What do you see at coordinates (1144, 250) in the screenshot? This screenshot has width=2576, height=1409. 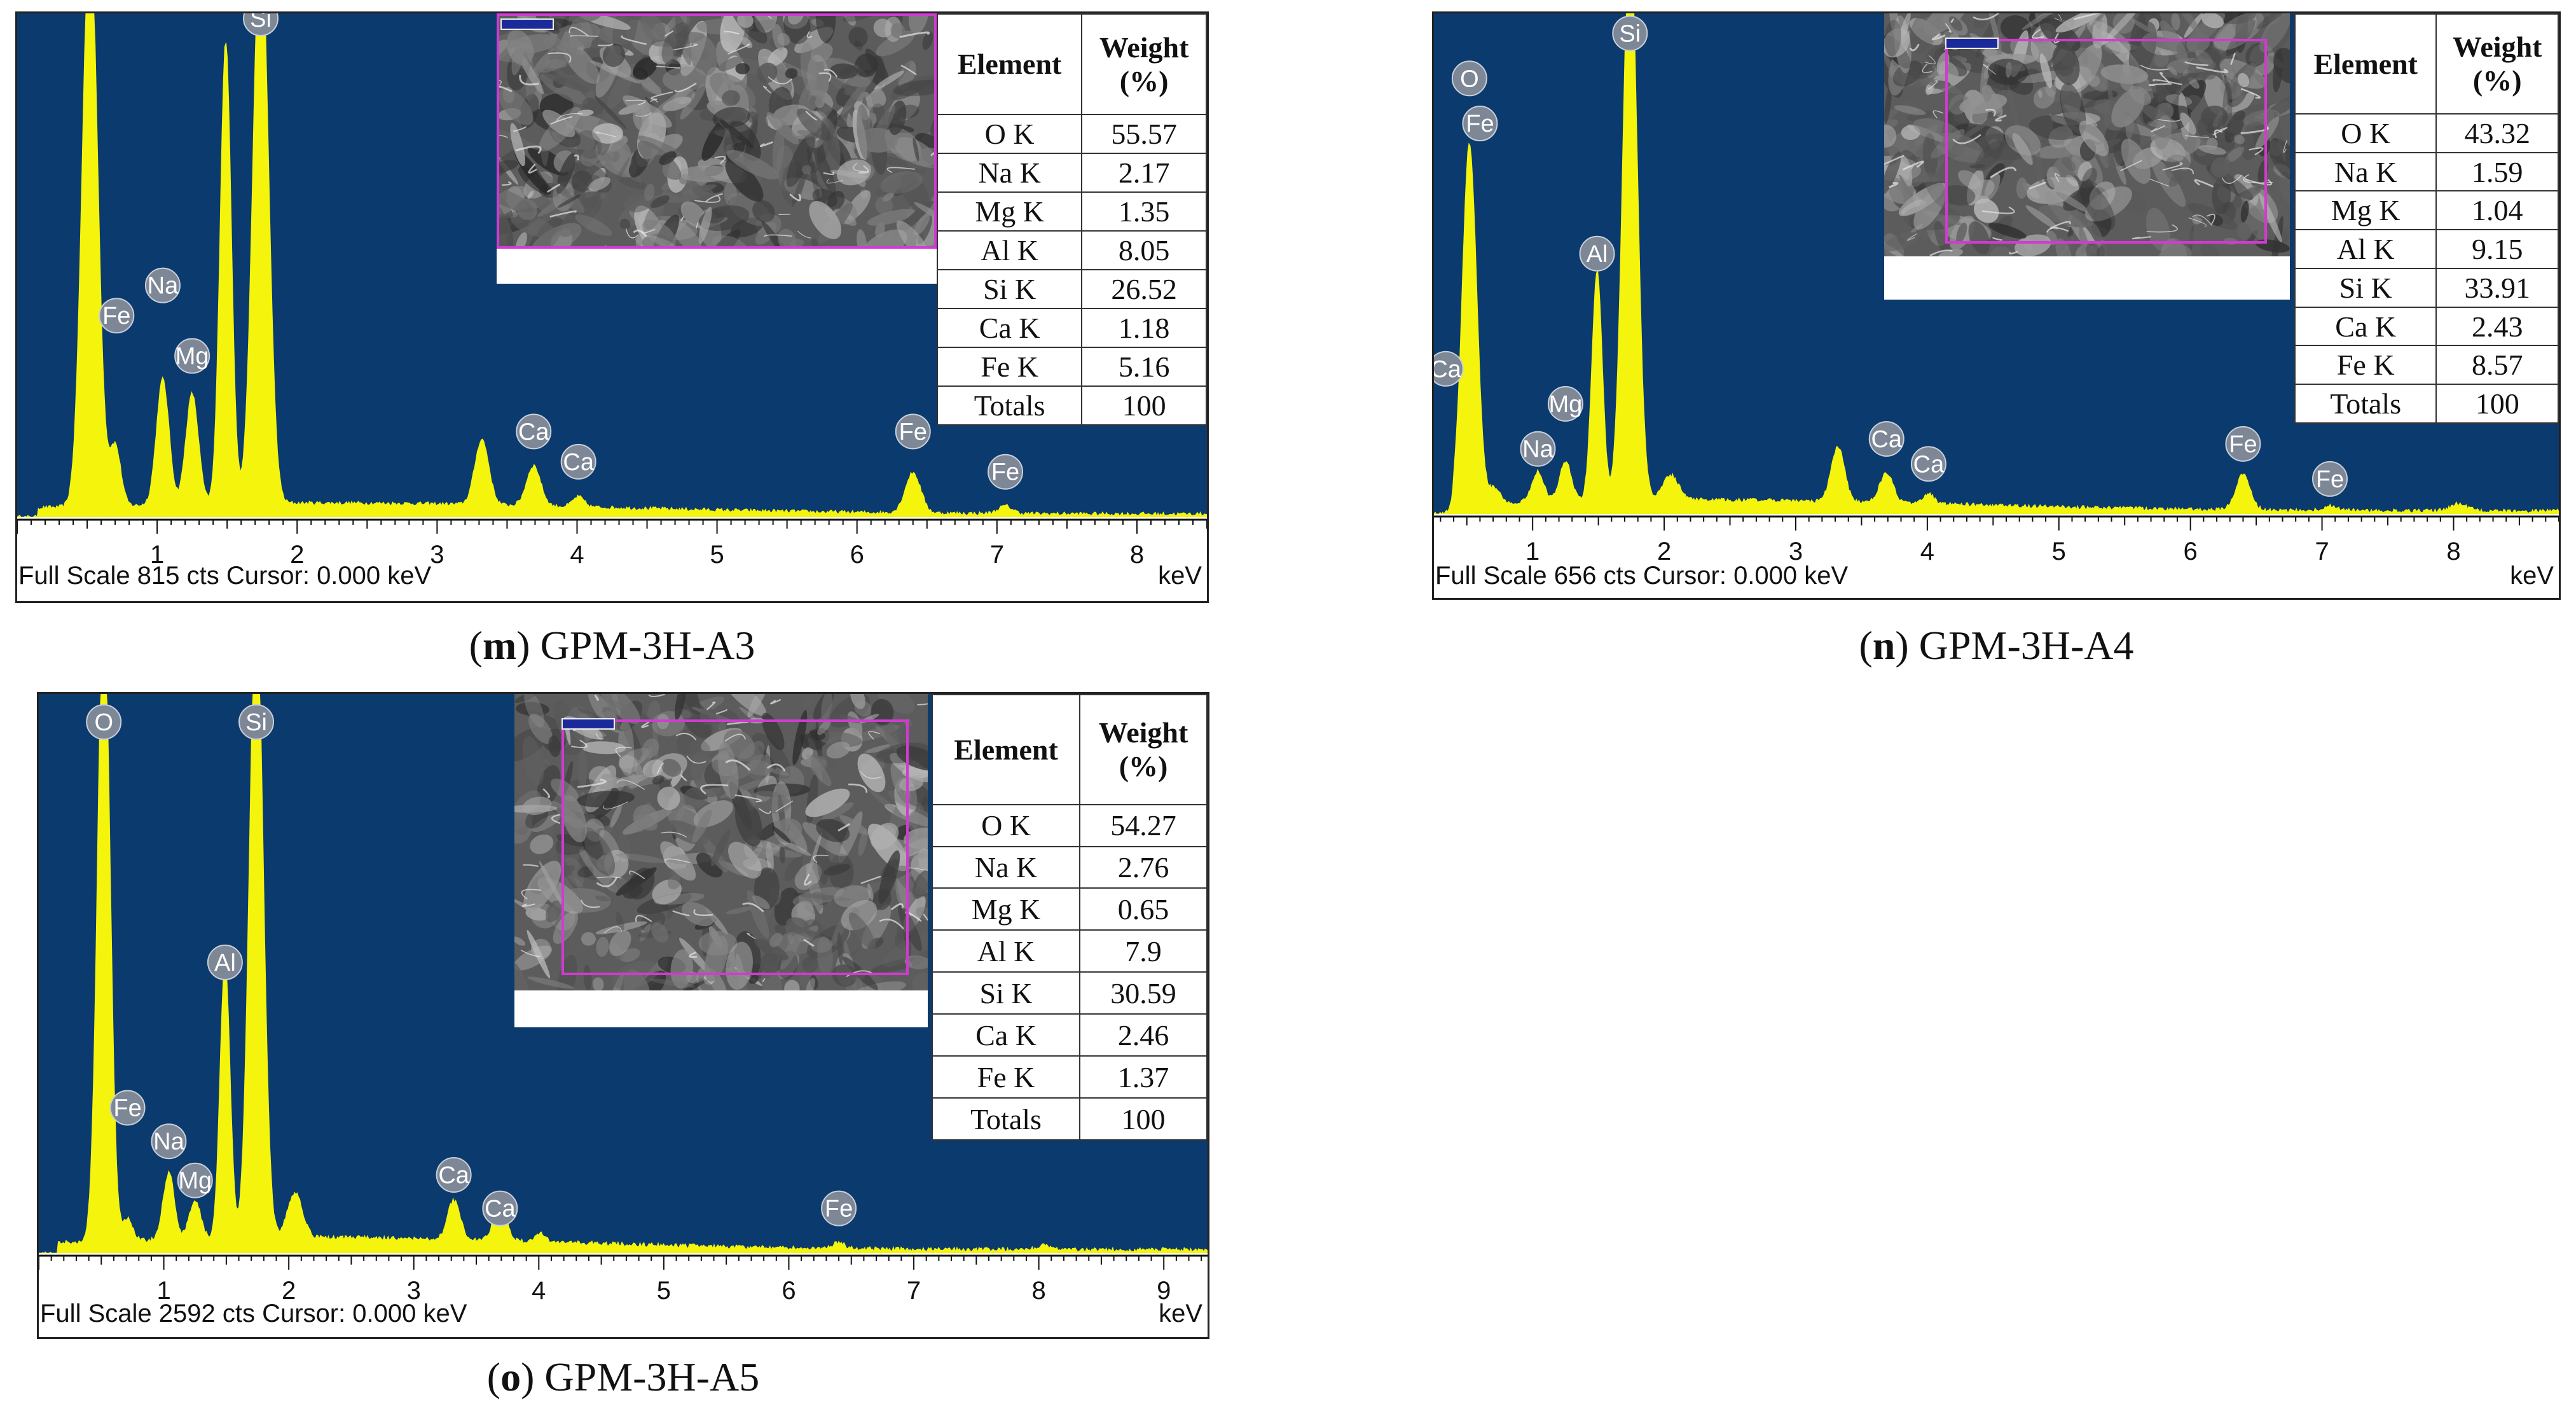 I see `weight-cell: 8.05` at bounding box center [1144, 250].